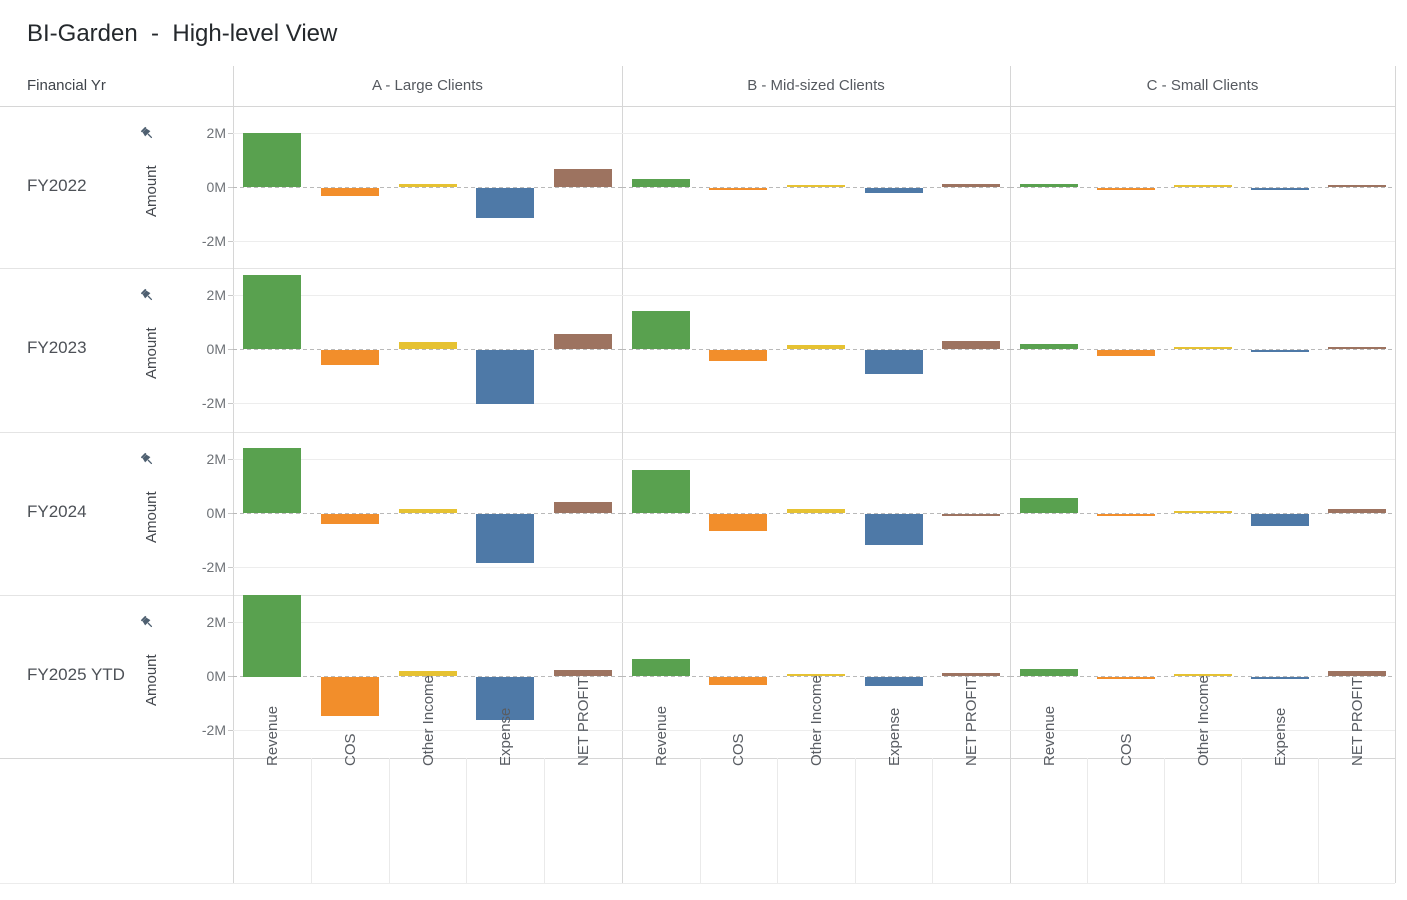  I want to click on axis-tick-label: 2M, so click(216, 459).